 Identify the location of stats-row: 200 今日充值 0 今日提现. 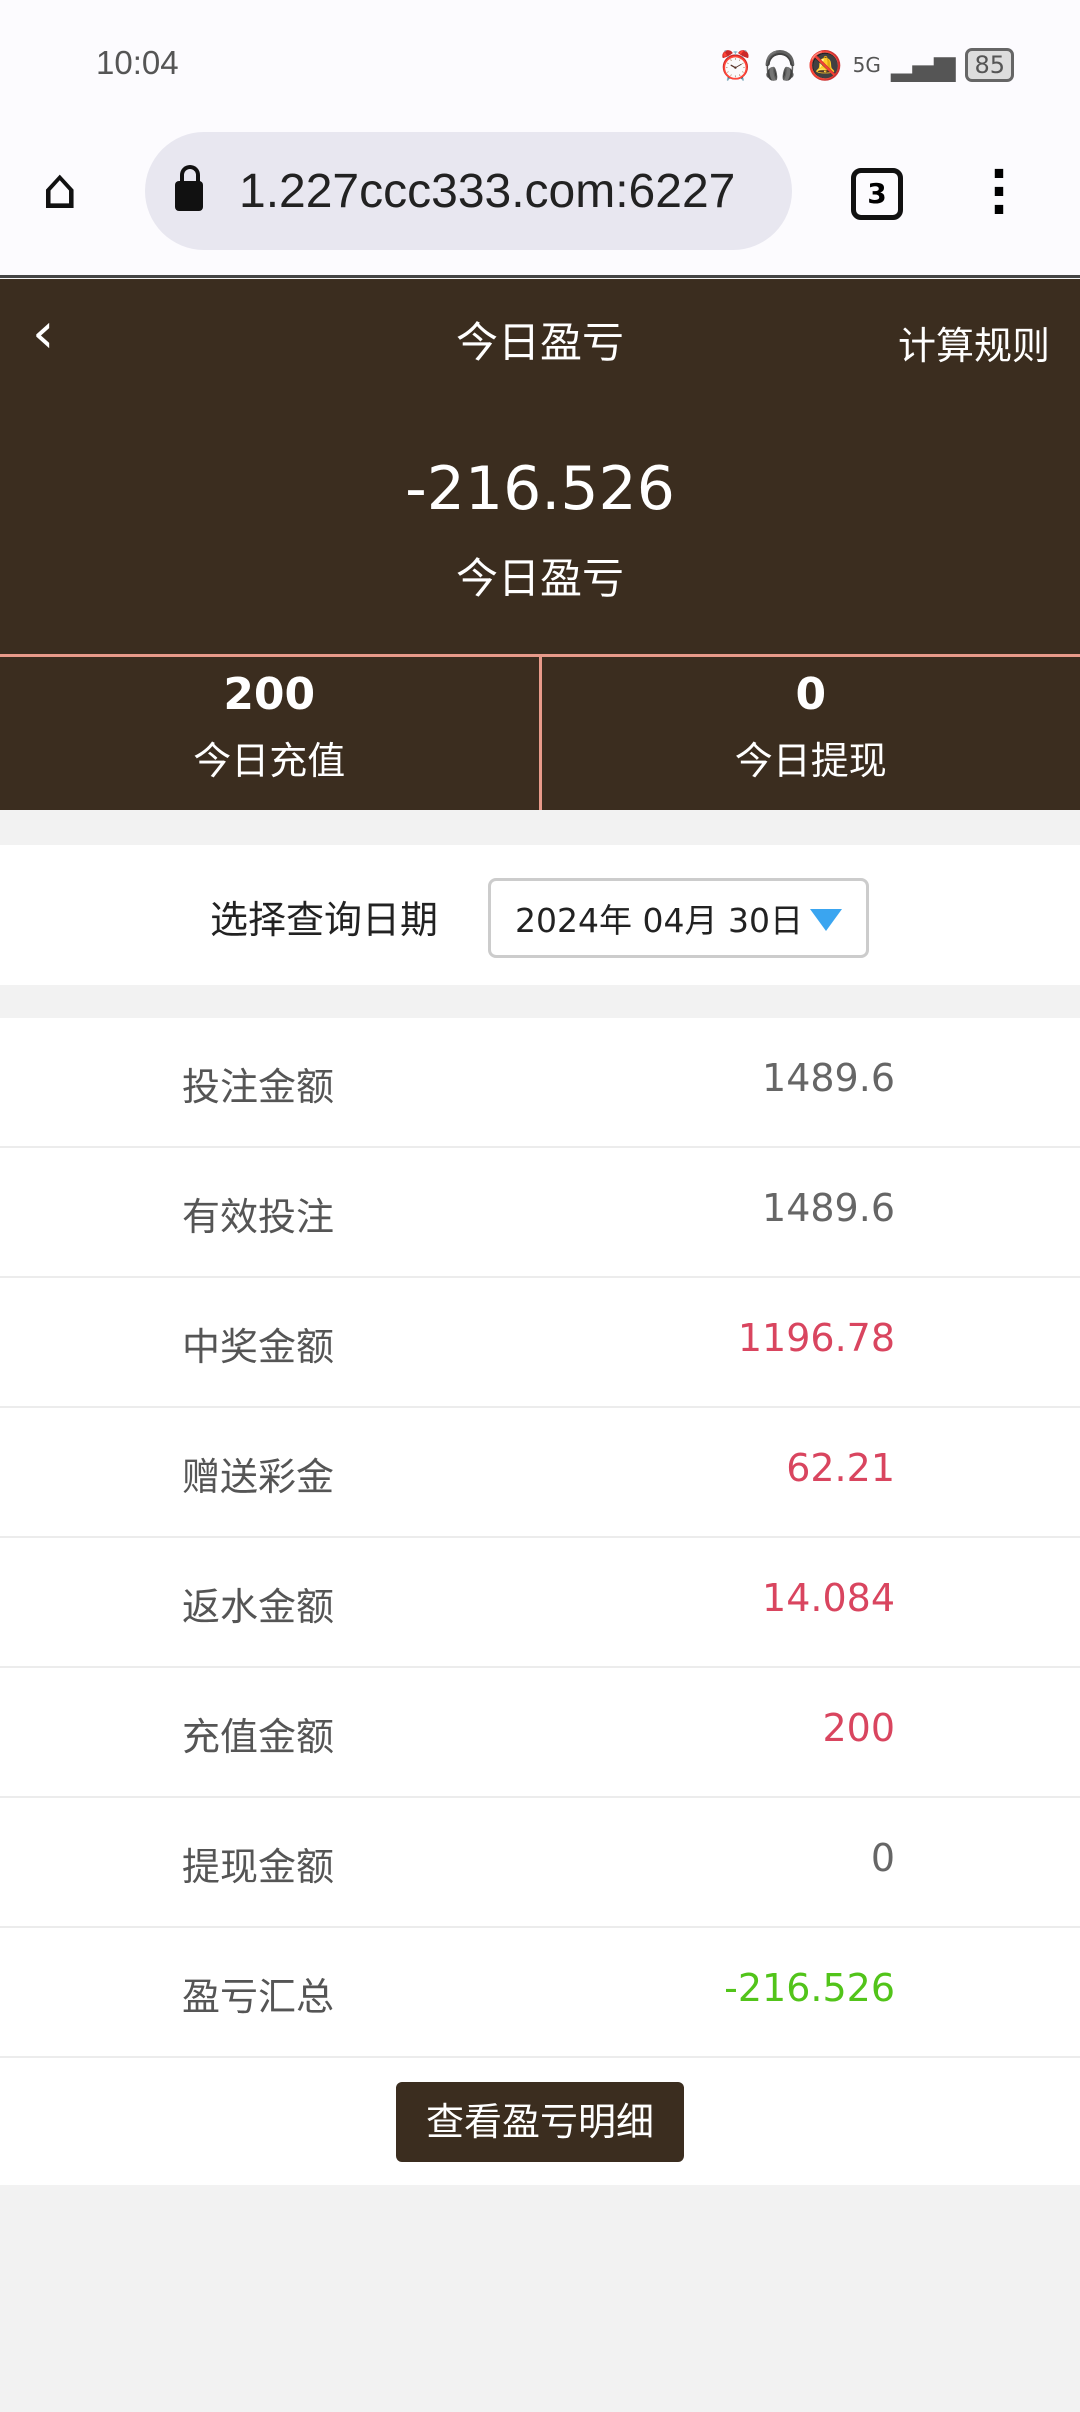
(540, 732).